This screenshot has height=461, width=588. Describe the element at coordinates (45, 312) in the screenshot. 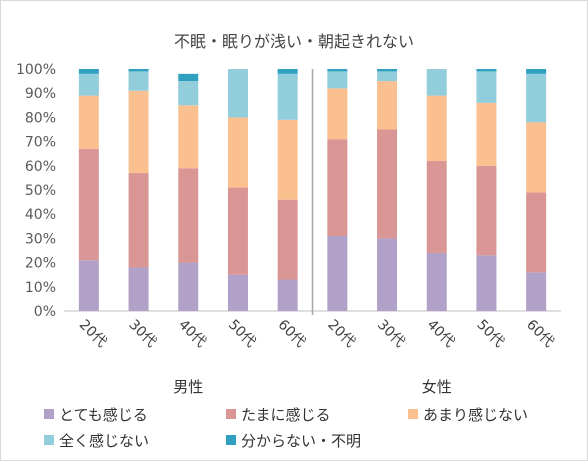

I see `y-tick-label: 0%` at that location.